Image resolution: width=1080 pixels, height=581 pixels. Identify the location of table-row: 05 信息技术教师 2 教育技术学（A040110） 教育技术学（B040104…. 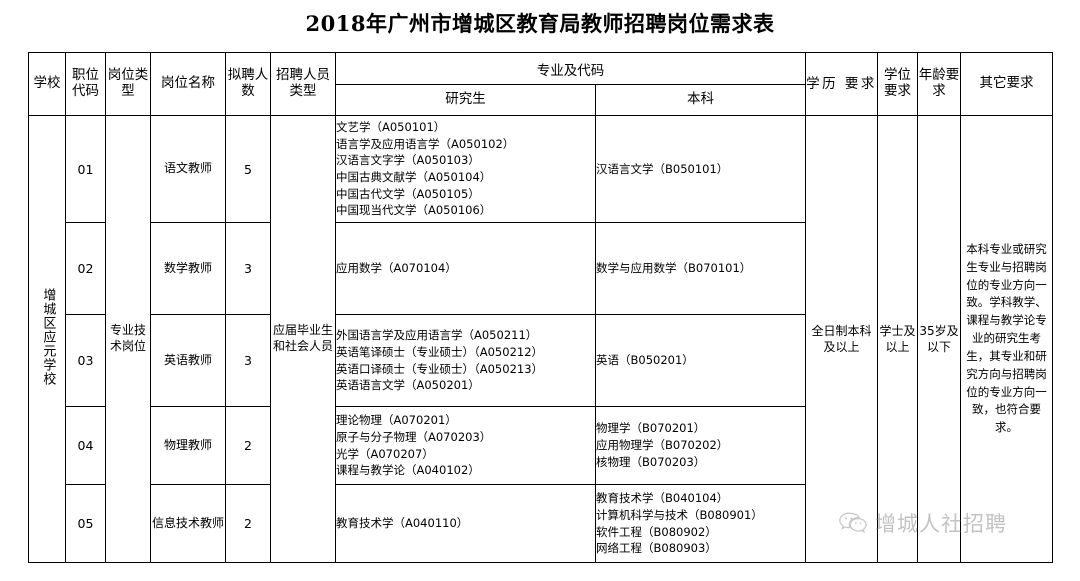
(541, 523).